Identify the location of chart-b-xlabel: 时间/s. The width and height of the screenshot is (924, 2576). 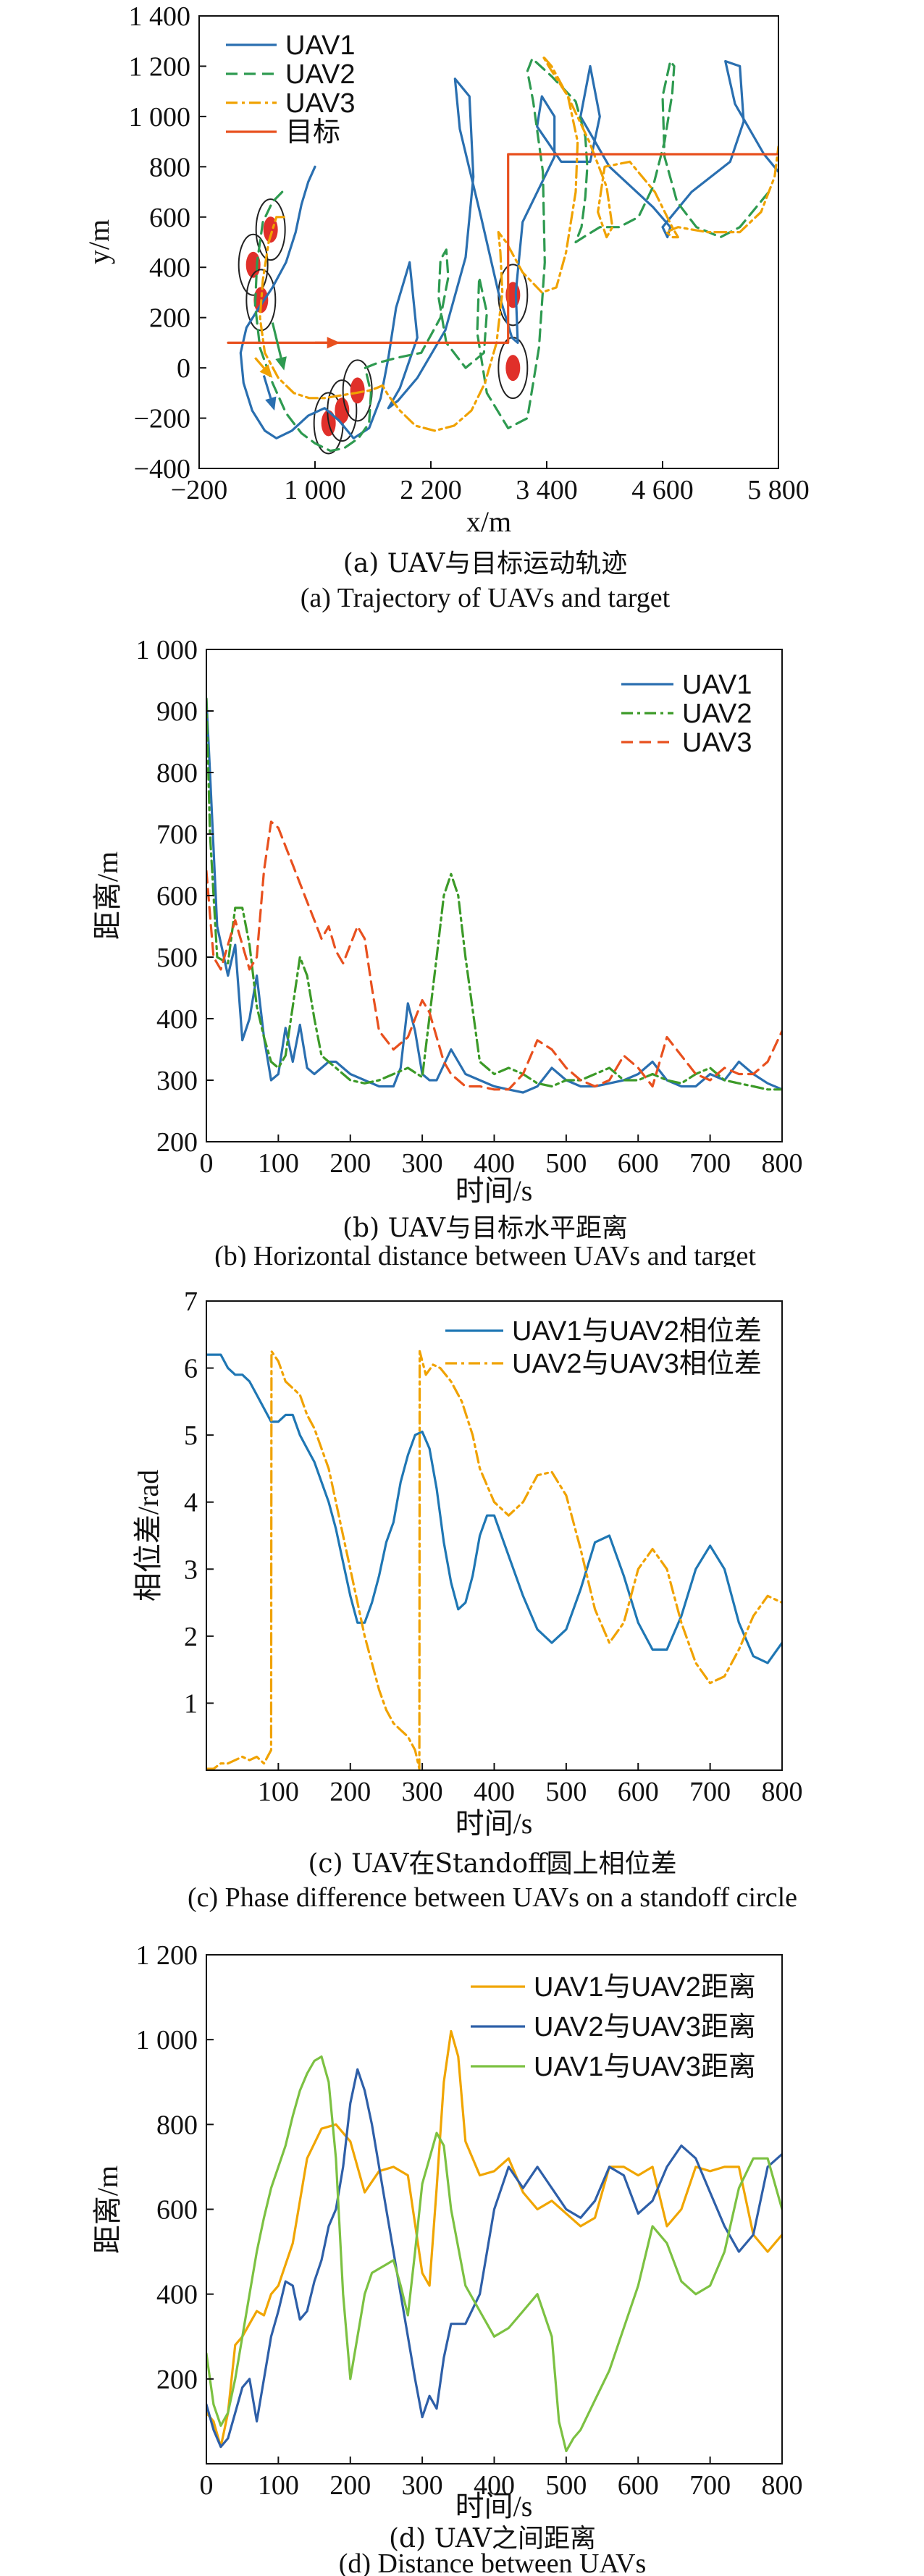
(494, 1190).